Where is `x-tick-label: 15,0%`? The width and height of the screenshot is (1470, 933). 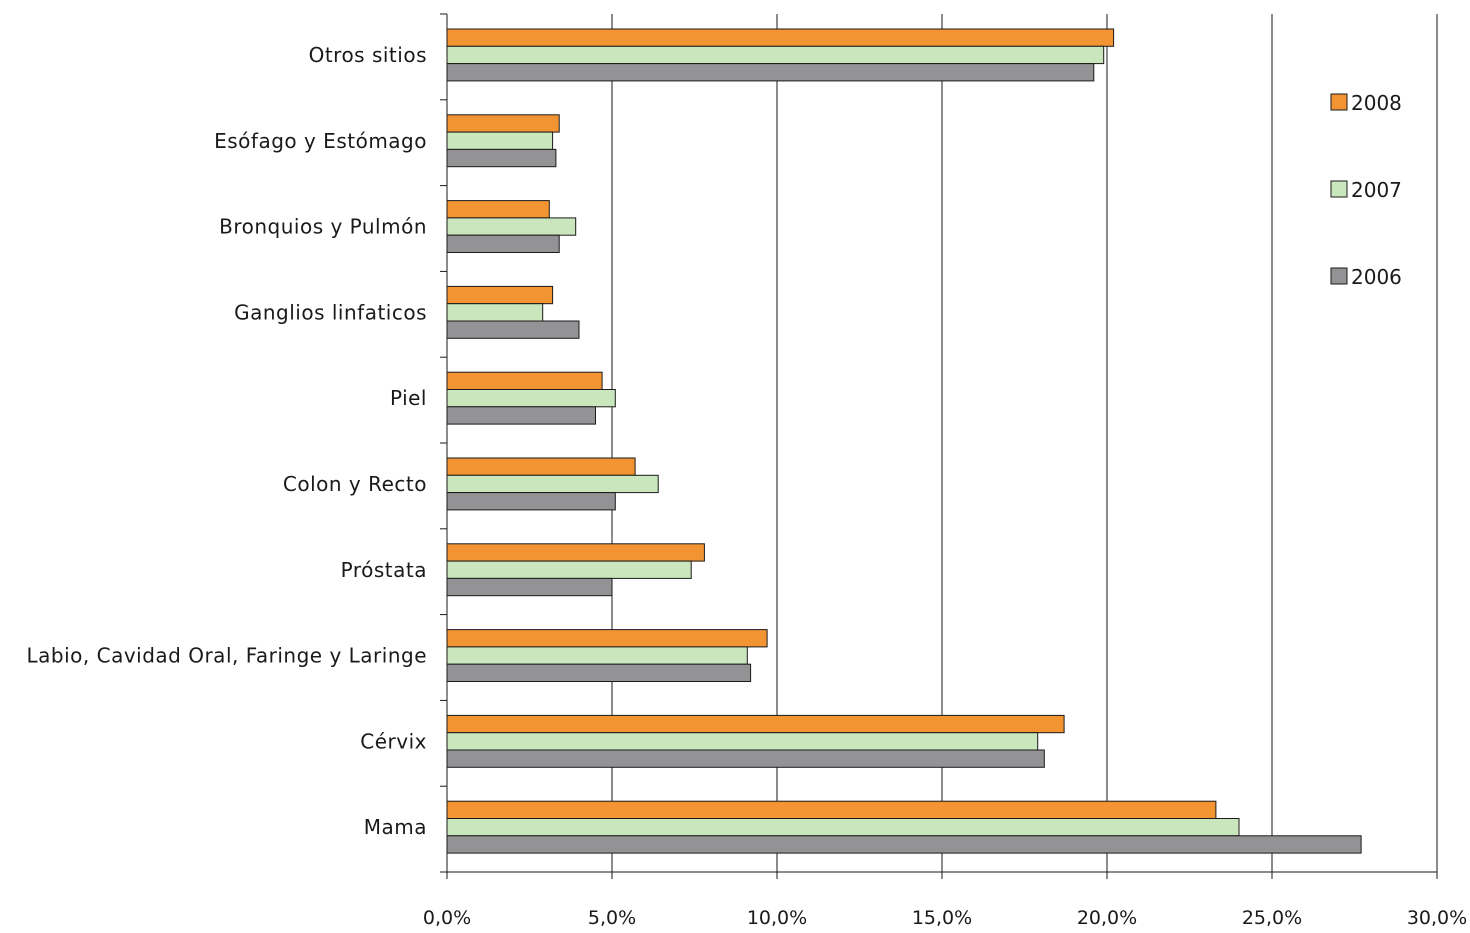
x-tick-label: 15,0% is located at coordinates (942, 918).